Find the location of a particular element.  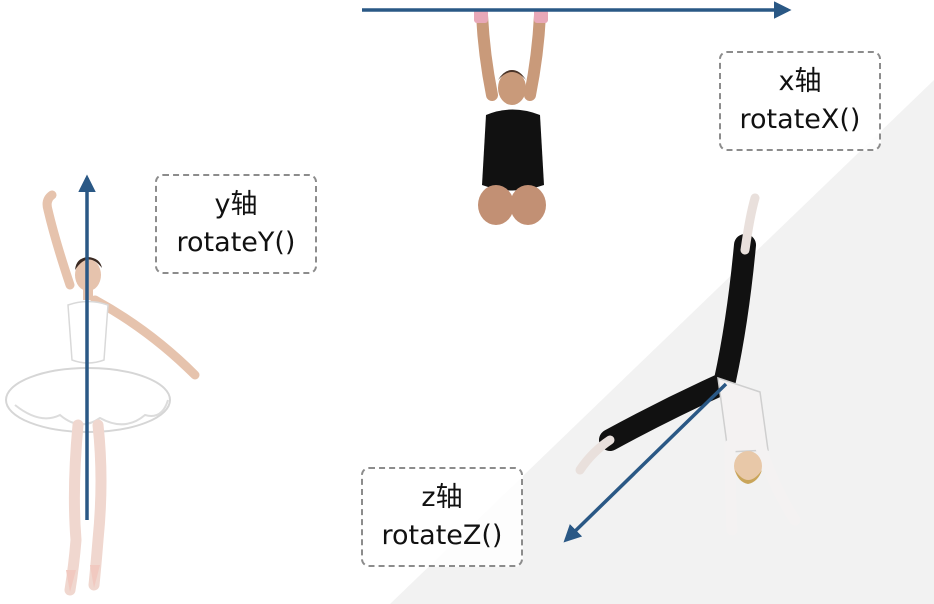

gymnast-cartwheel is located at coordinates (688, 364).